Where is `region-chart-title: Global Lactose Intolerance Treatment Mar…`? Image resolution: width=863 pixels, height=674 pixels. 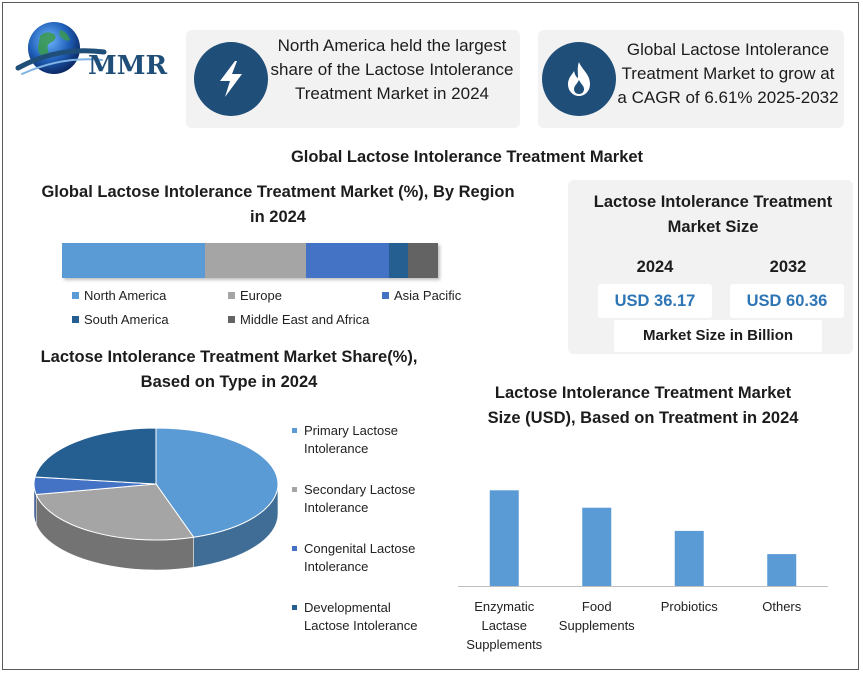
region-chart-title: Global Lactose Intolerance Treatment Mar… is located at coordinates (278, 204).